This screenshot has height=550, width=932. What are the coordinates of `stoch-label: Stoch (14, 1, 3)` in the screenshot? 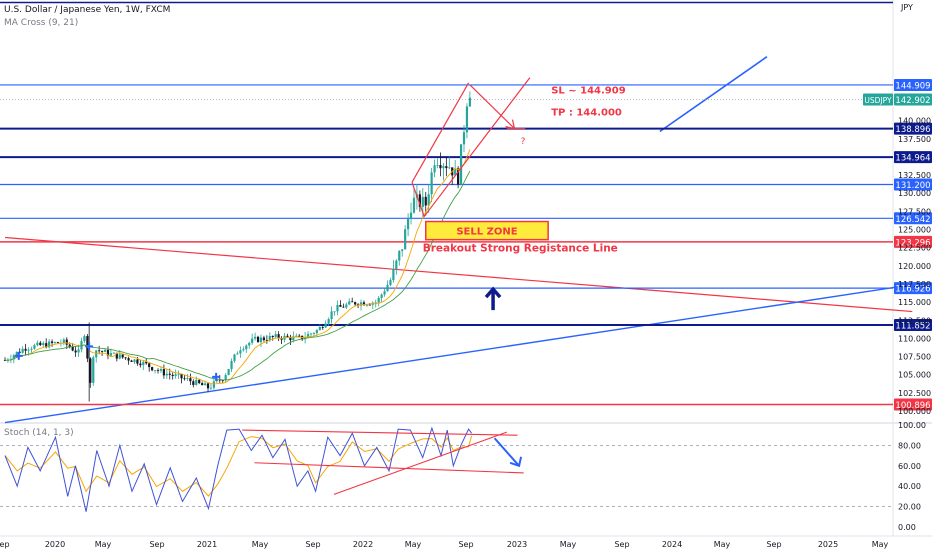 It's located at (39, 433).